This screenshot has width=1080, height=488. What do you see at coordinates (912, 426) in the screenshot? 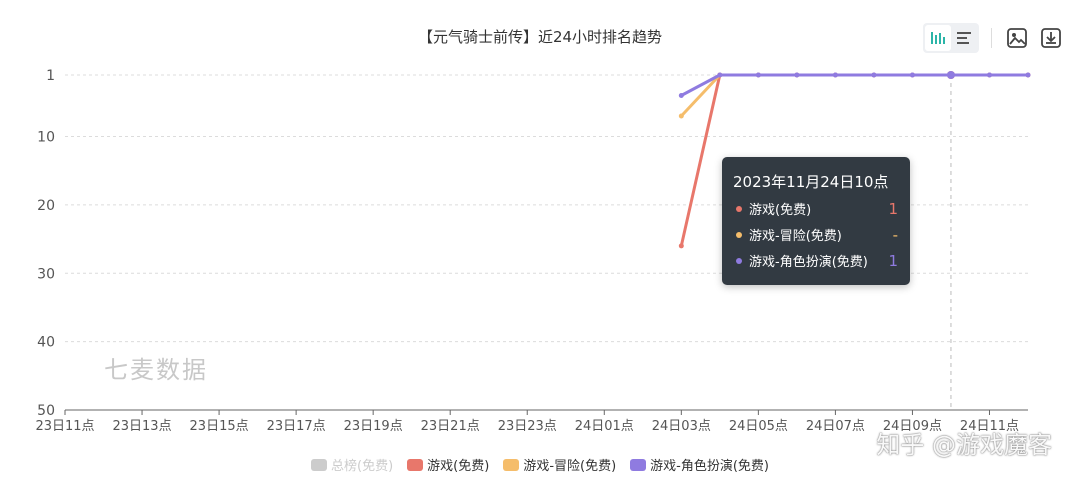
I see `x-tick-label: 24日09点` at bounding box center [912, 426].